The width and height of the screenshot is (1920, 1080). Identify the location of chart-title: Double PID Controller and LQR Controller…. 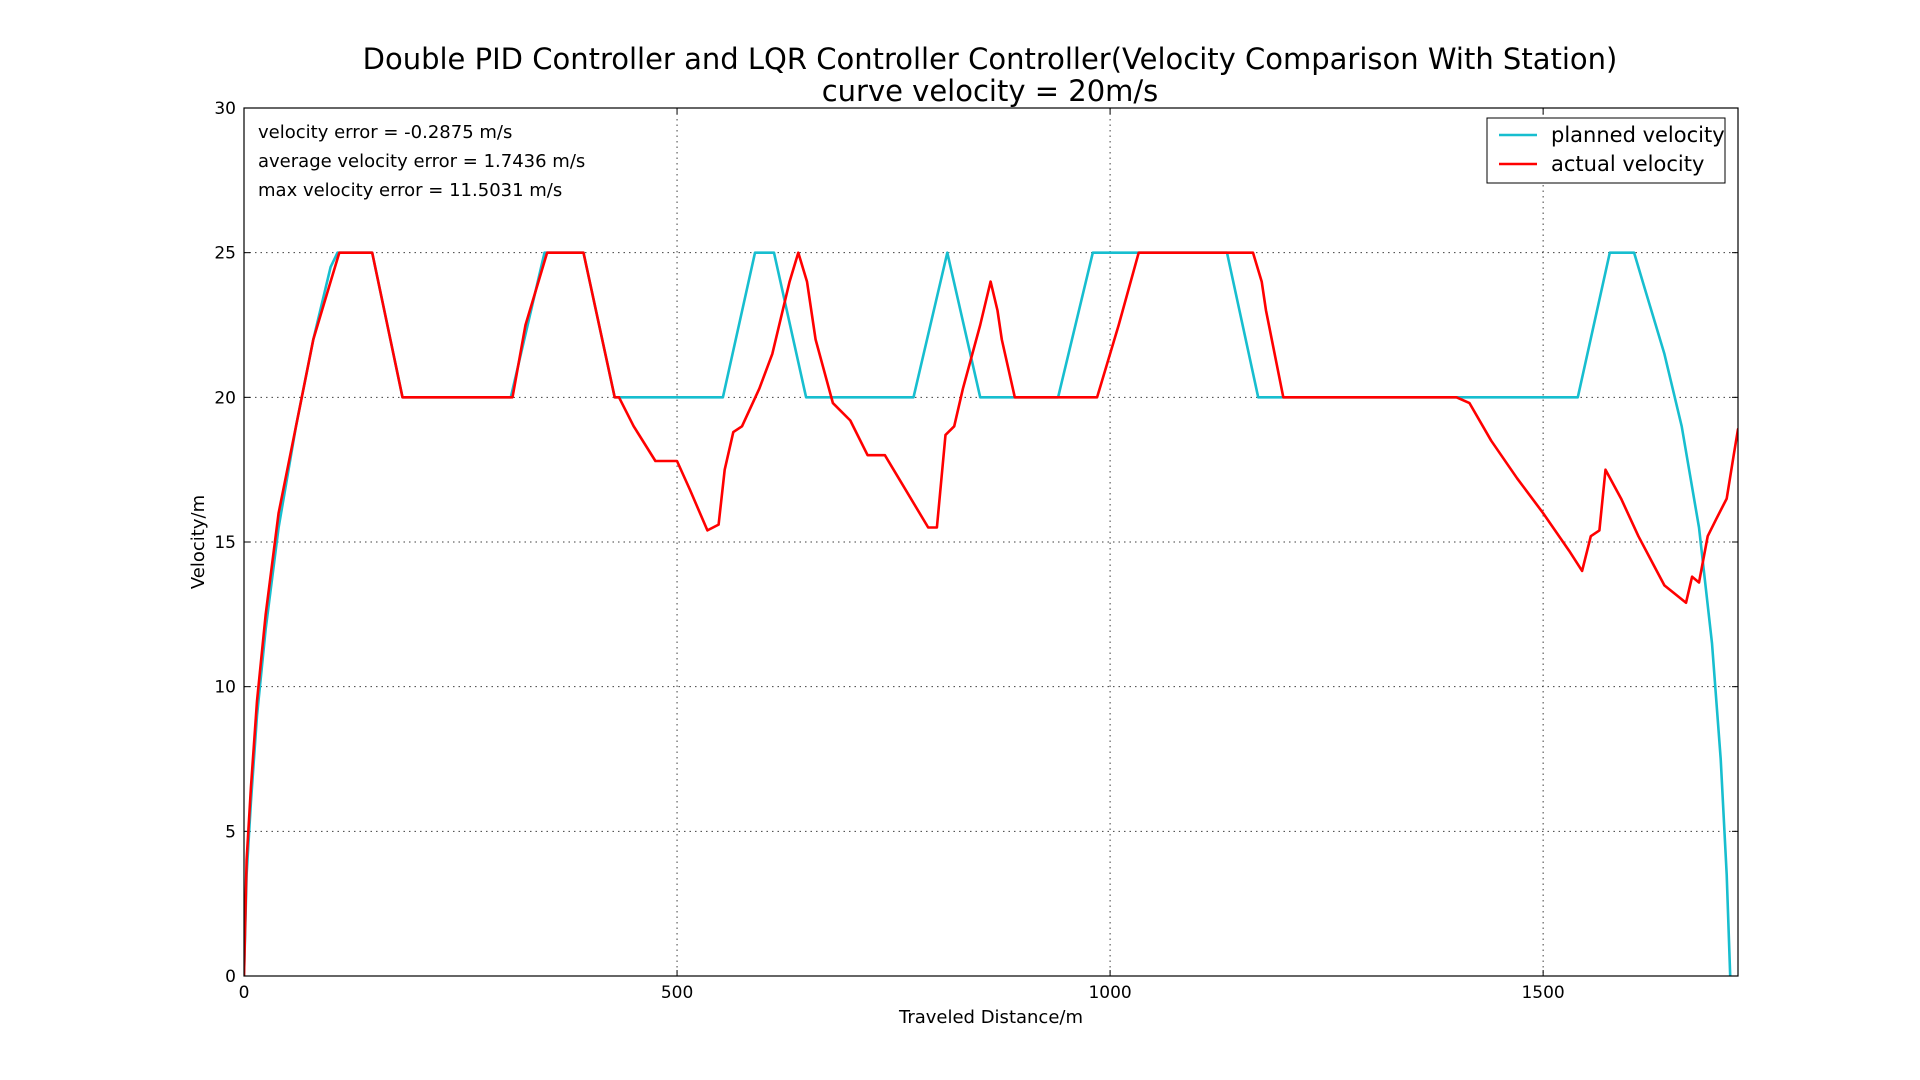
(990, 59).